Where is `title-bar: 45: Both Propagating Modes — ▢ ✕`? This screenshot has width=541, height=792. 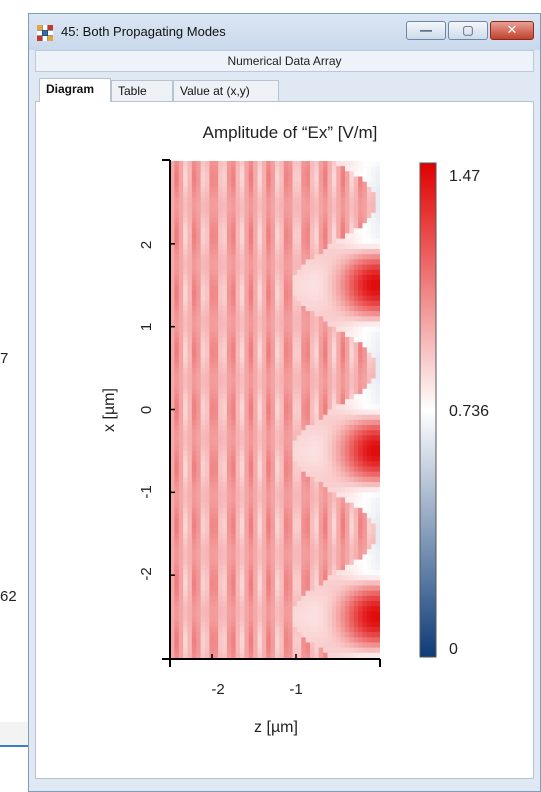
title-bar: 45: Both Propagating Modes — ▢ ✕ is located at coordinates (284, 32).